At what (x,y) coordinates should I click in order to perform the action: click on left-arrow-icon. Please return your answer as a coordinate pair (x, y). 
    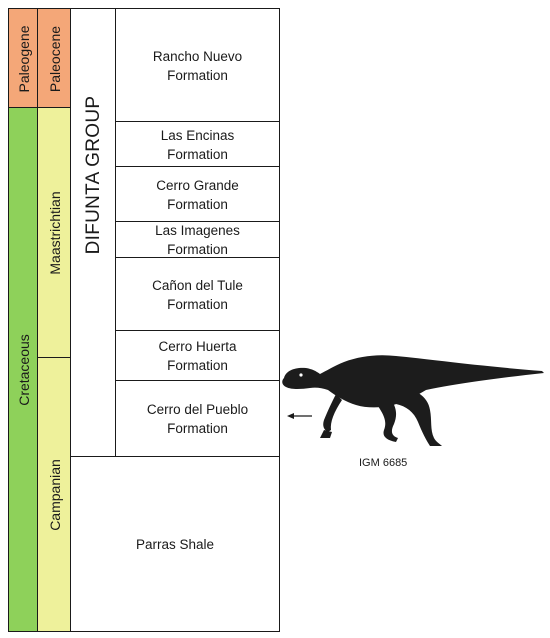
    Looking at the image, I should click on (299, 416).